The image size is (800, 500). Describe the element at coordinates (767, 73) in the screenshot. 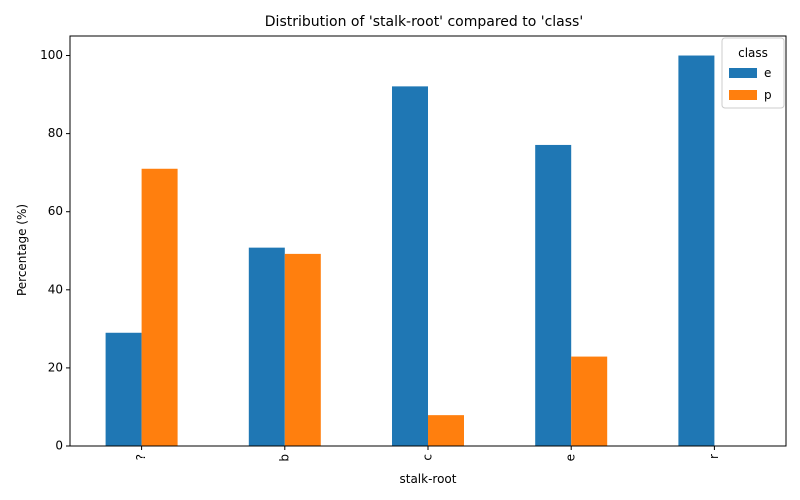

I see `legend-label-e: e` at that location.